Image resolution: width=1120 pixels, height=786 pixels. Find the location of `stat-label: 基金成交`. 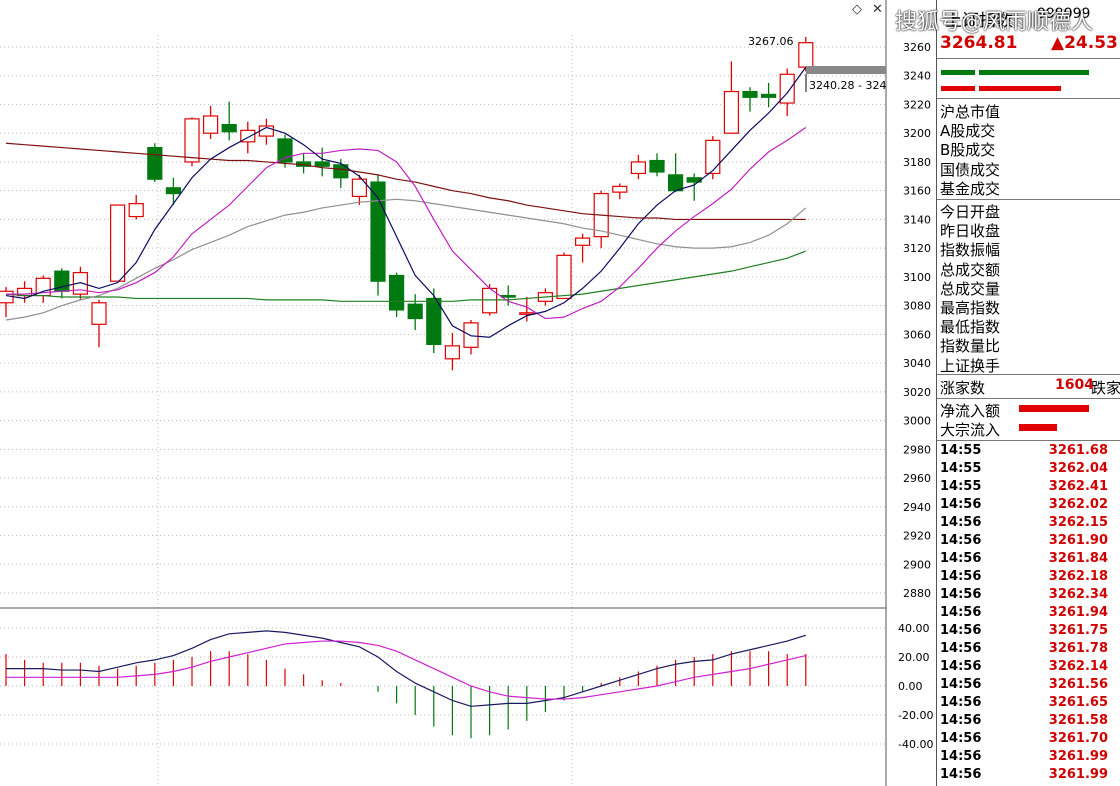

stat-label: 基金成交 is located at coordinates (970, 188).